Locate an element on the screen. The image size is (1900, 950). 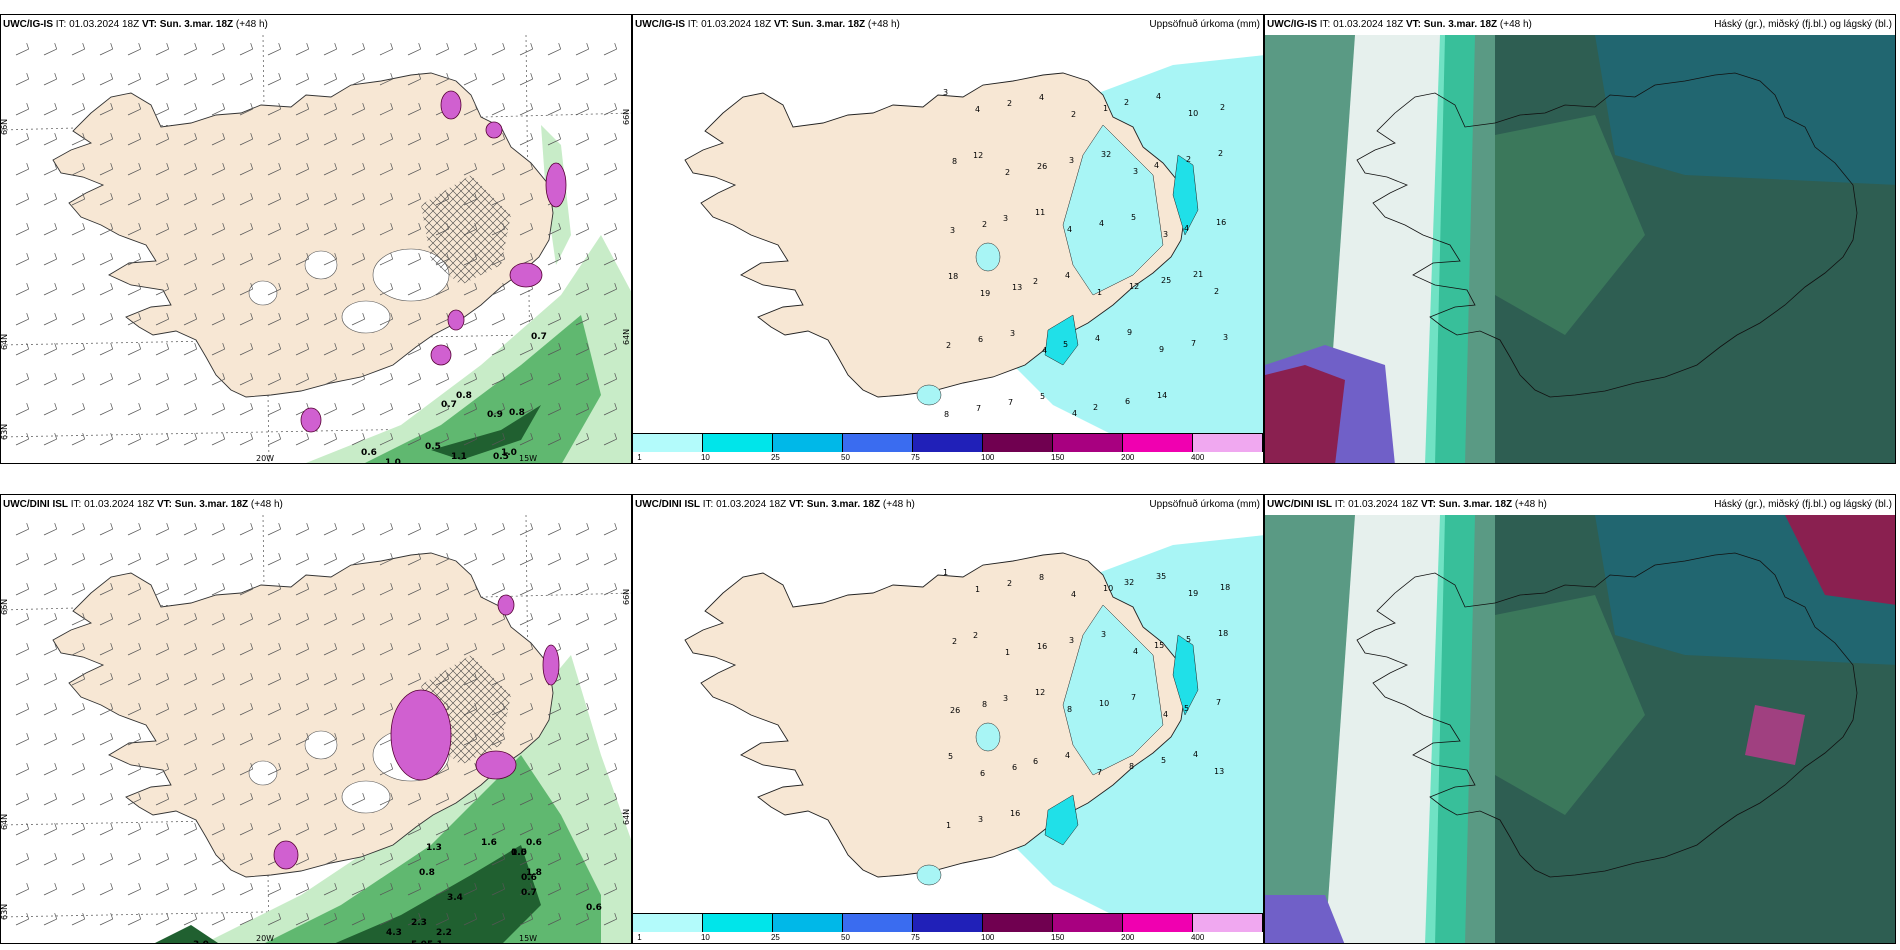
precip-value: 15 is located at coordinates (1159, 645).